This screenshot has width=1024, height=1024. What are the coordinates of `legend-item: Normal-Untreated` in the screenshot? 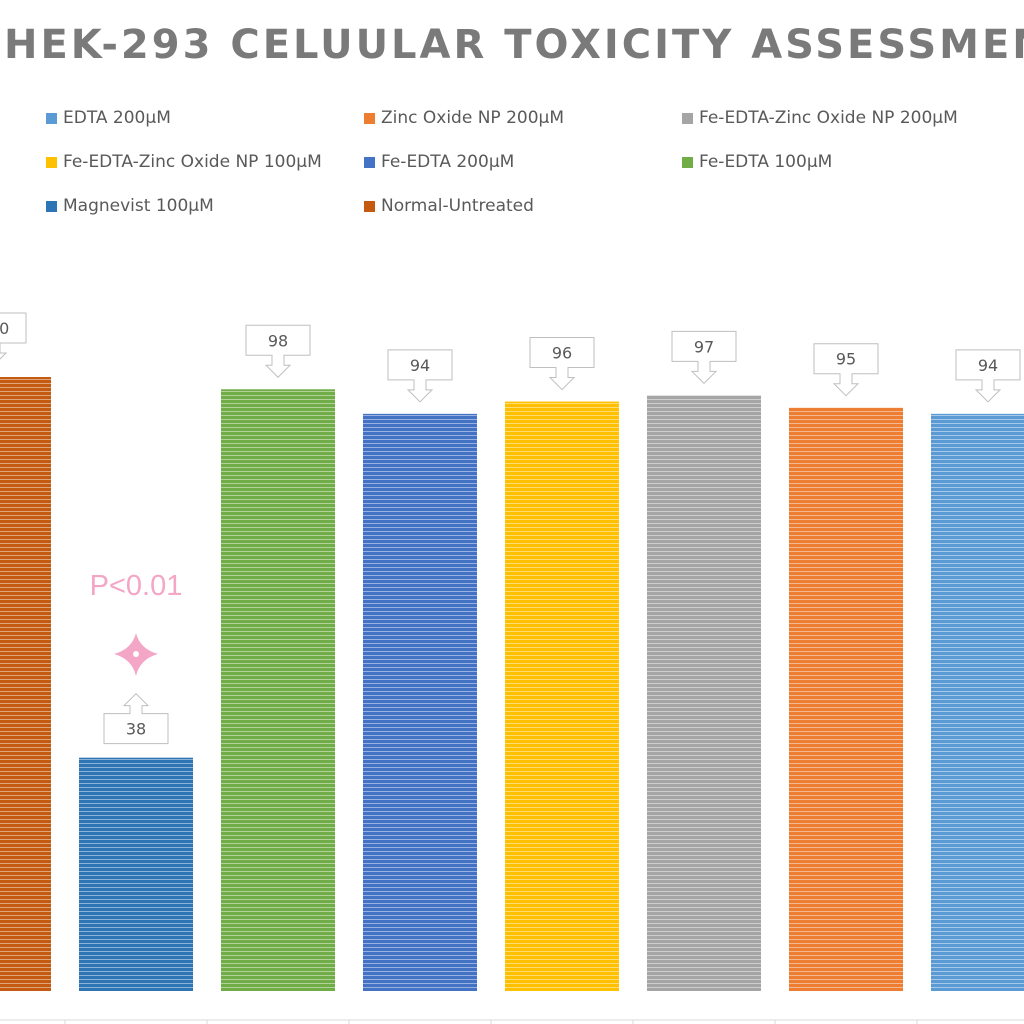 It's located at (449, 206).